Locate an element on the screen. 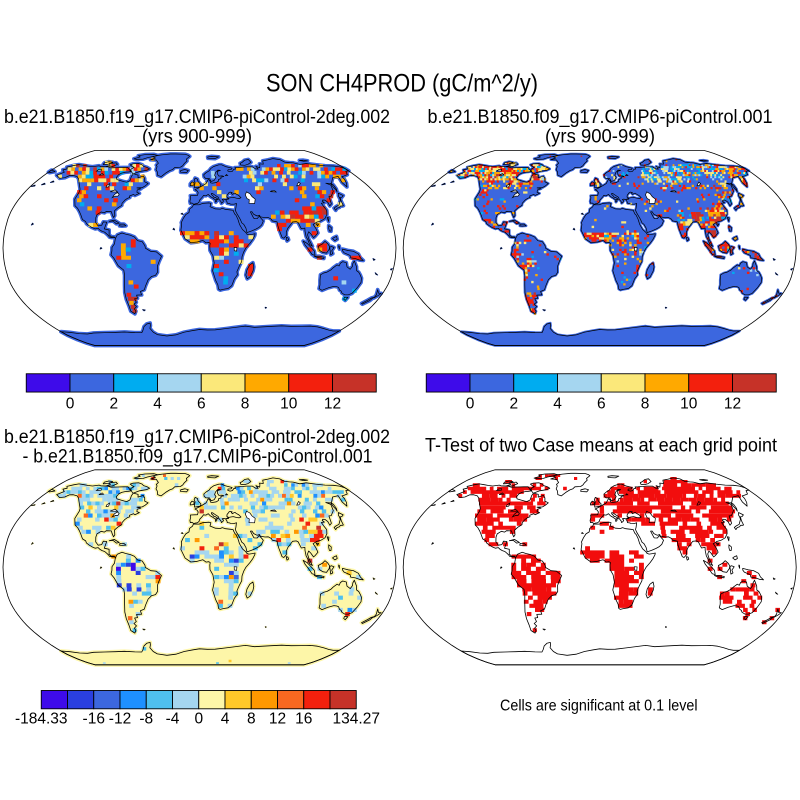 The image size is (800, 800). svg-text: -8 is located at coordinates (146, 719).